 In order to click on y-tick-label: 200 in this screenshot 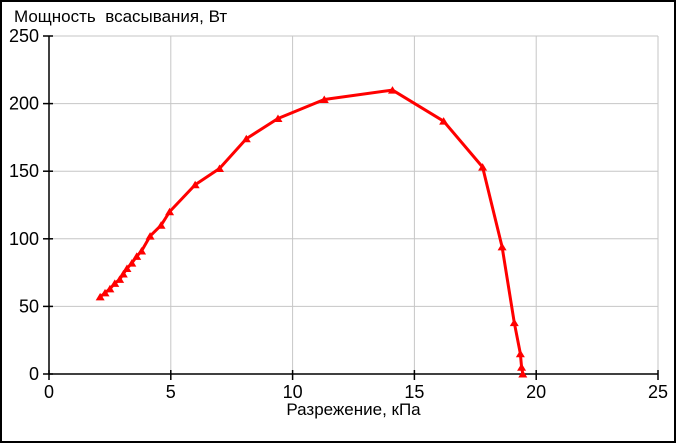, I will do `click(24, 104)`.